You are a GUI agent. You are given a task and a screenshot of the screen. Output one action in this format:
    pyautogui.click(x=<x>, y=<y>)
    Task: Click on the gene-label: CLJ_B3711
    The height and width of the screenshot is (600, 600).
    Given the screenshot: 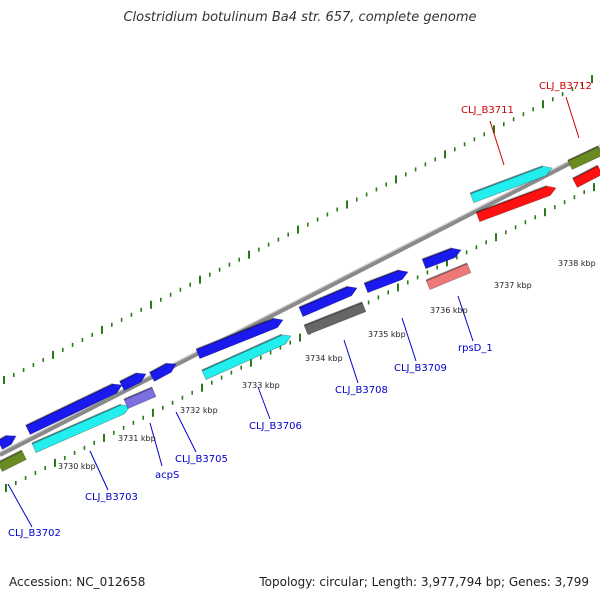 What is the action you would take?
    pyautogui.click(x=487, y=110)
    